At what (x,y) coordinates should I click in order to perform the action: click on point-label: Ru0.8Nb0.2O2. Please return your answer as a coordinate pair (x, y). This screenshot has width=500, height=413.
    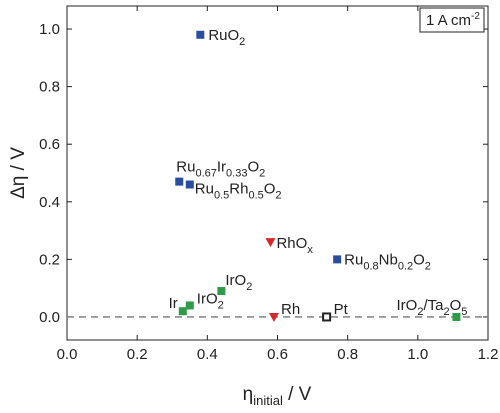
    Looking at the image, I should click on (387, 261).